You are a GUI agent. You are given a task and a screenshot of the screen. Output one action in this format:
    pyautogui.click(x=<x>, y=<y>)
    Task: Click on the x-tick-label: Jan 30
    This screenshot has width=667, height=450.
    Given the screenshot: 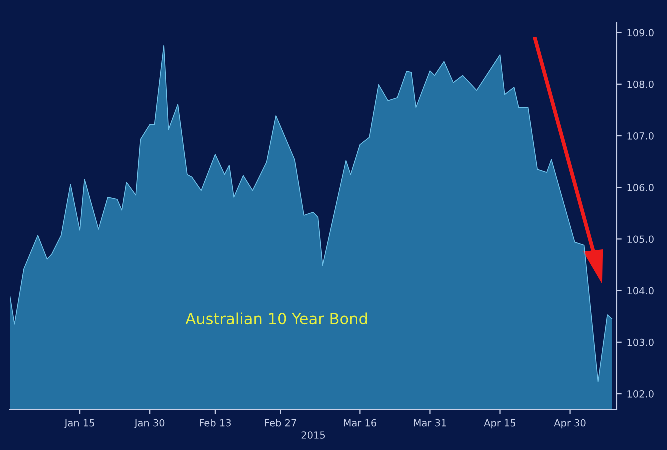 What is the action you would take?
    pyautogui.click(x=149, y=424)
    